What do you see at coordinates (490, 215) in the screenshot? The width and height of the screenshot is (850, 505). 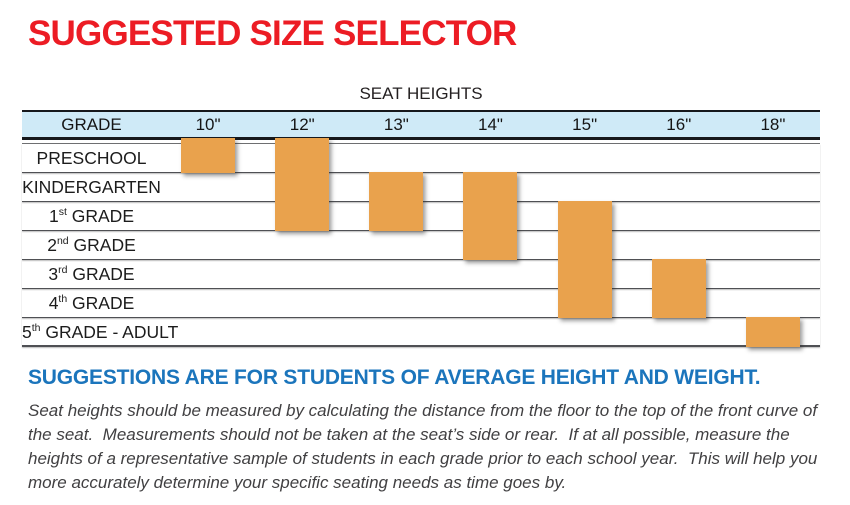 I see `size-bar-14in` at bounding box center [490, 215].